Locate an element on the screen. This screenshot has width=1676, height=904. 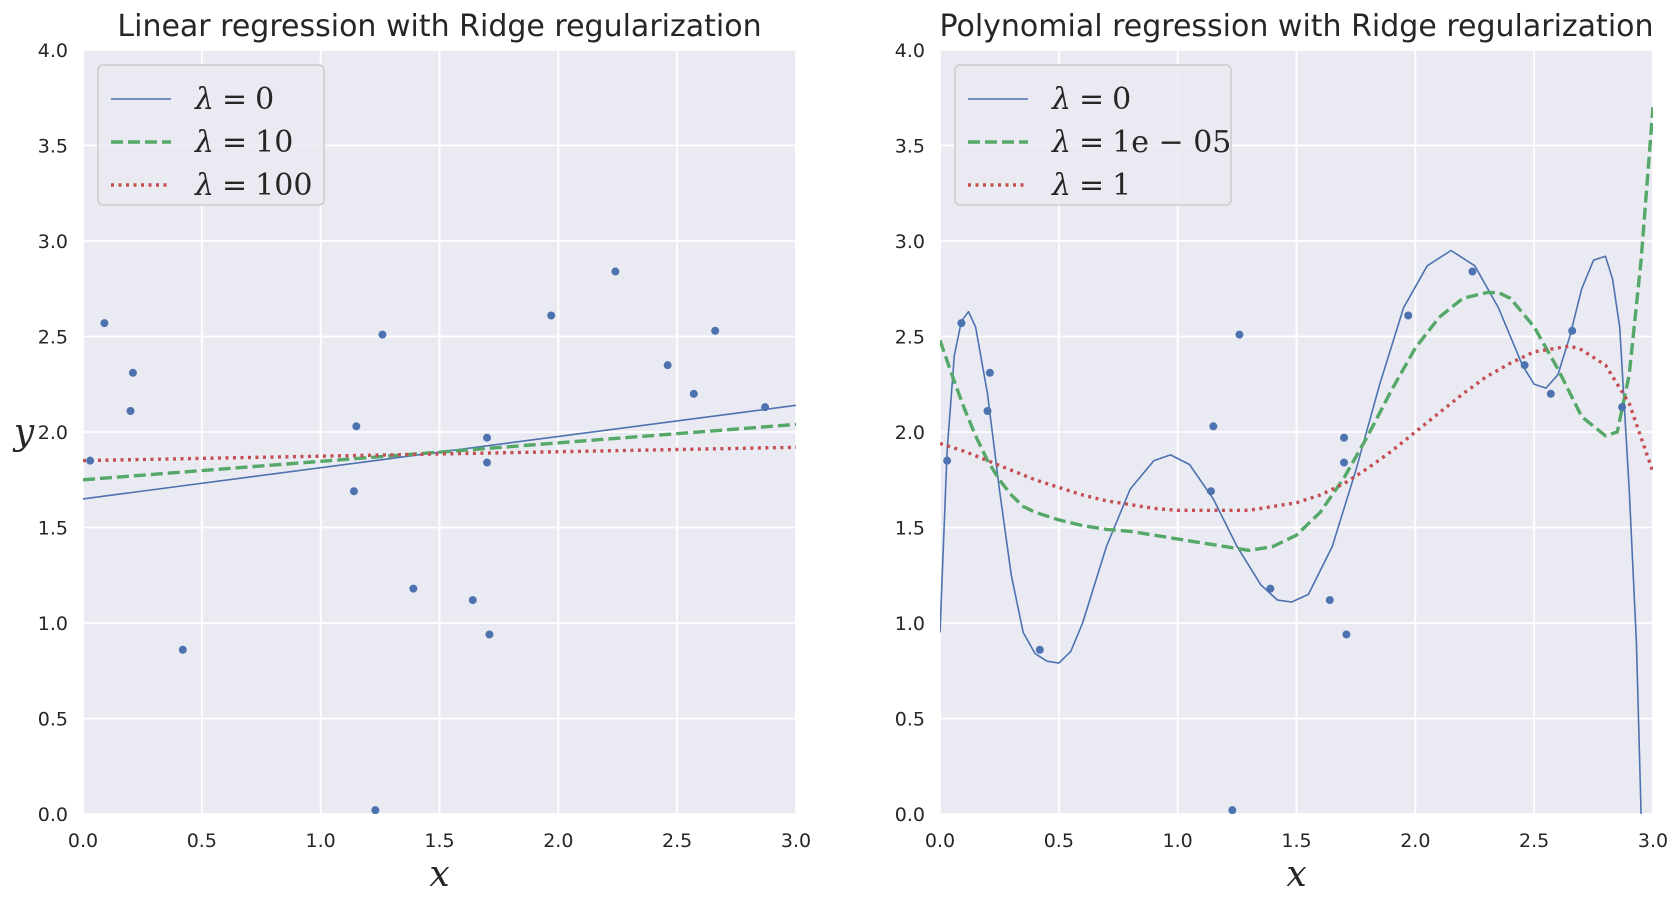
legend-entry: λ = 10 is located at coordinates (243, 142).